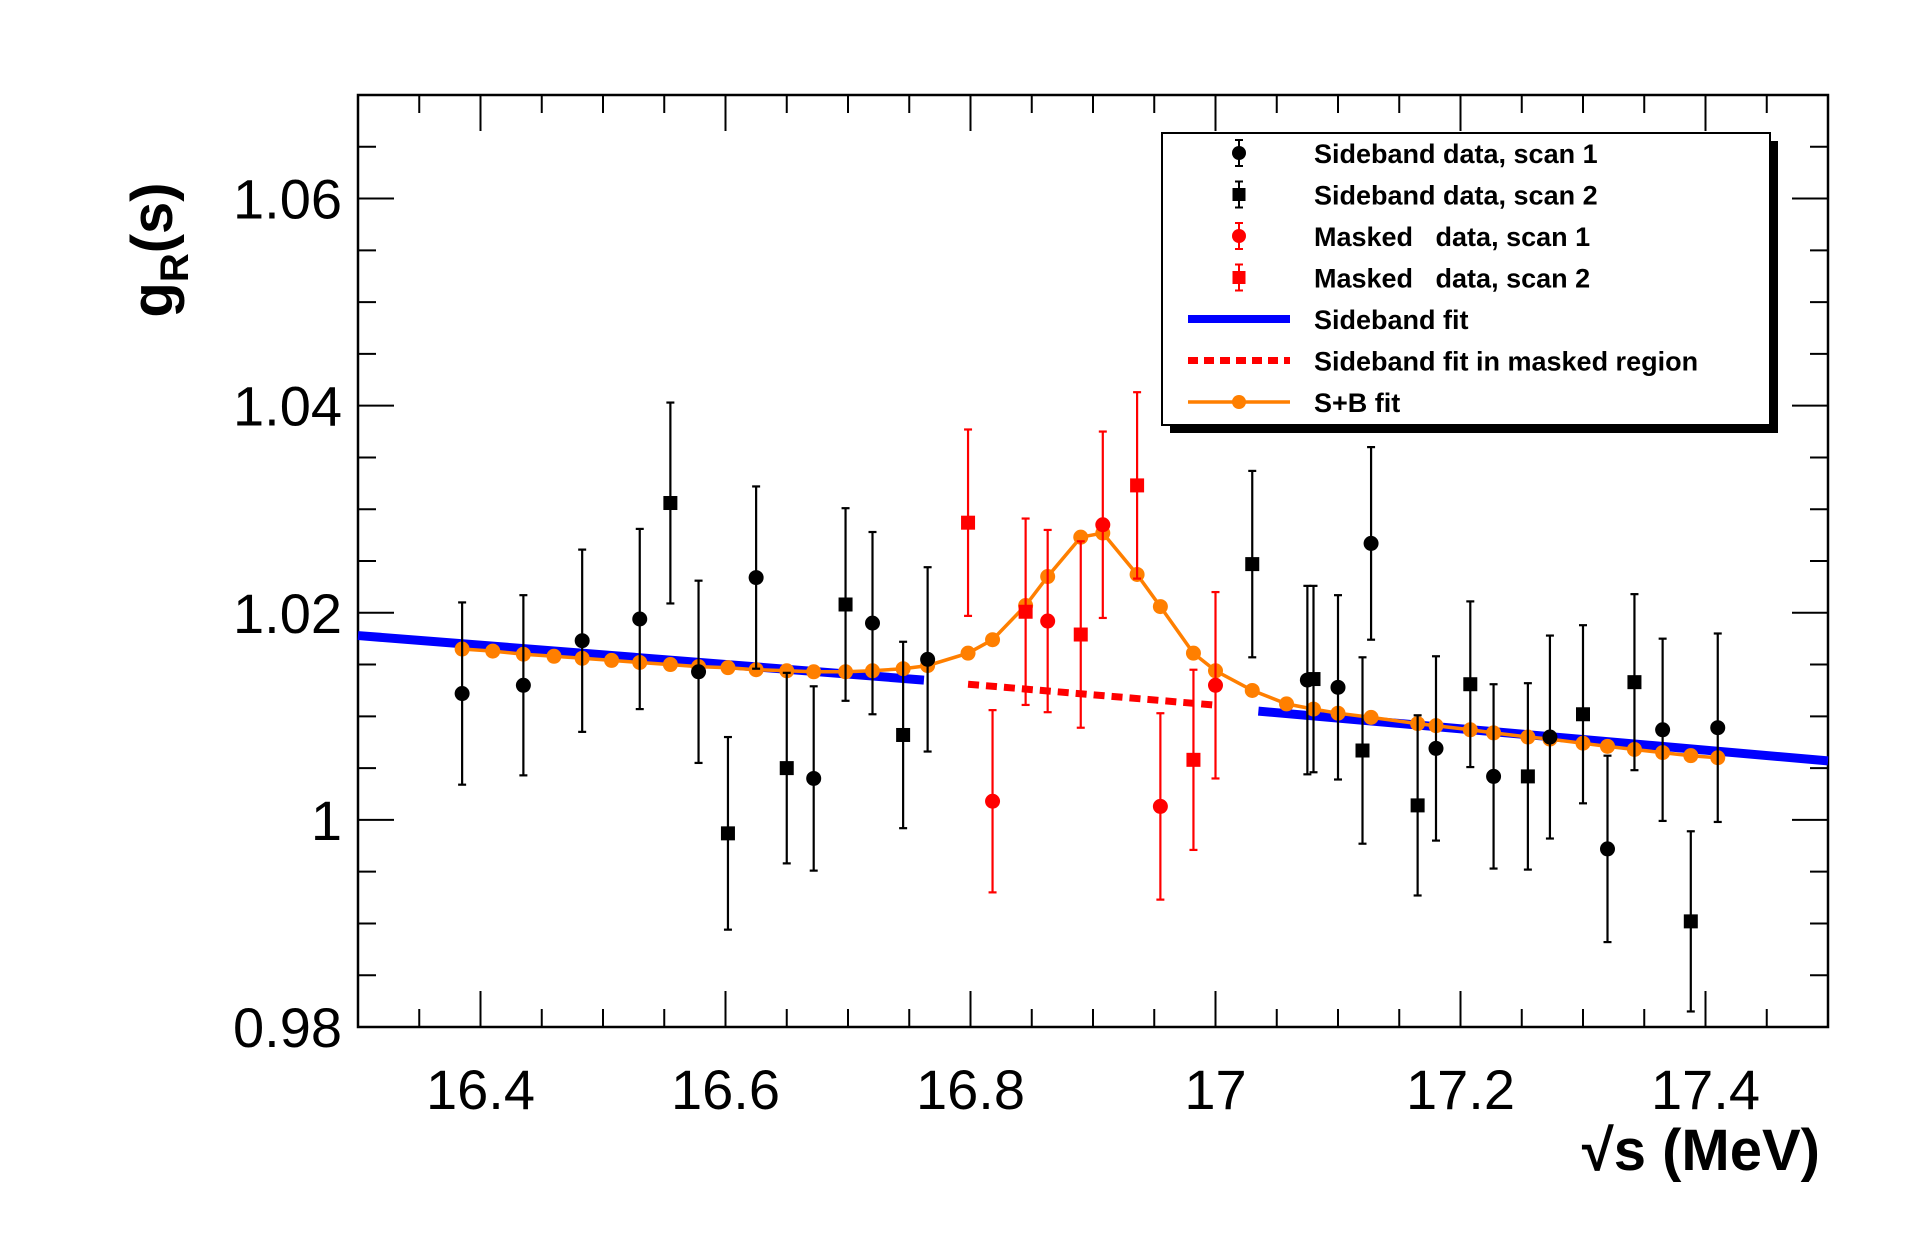 This screenshot has height=1243, width=1920. I want to click on y-tick-label: 1.04, so click(287, 406).